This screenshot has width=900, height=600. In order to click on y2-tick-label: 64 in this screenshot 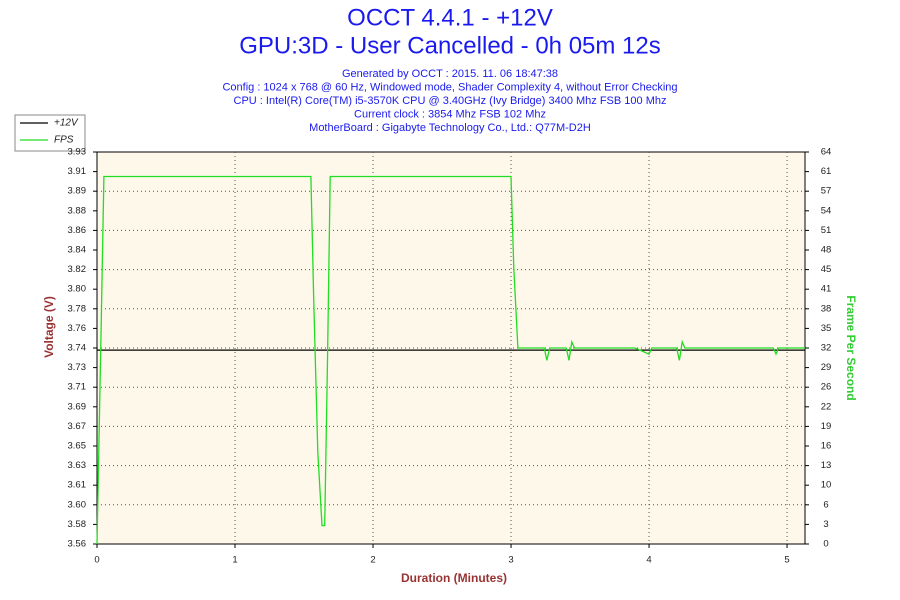, I will do `click(826, 152)`.